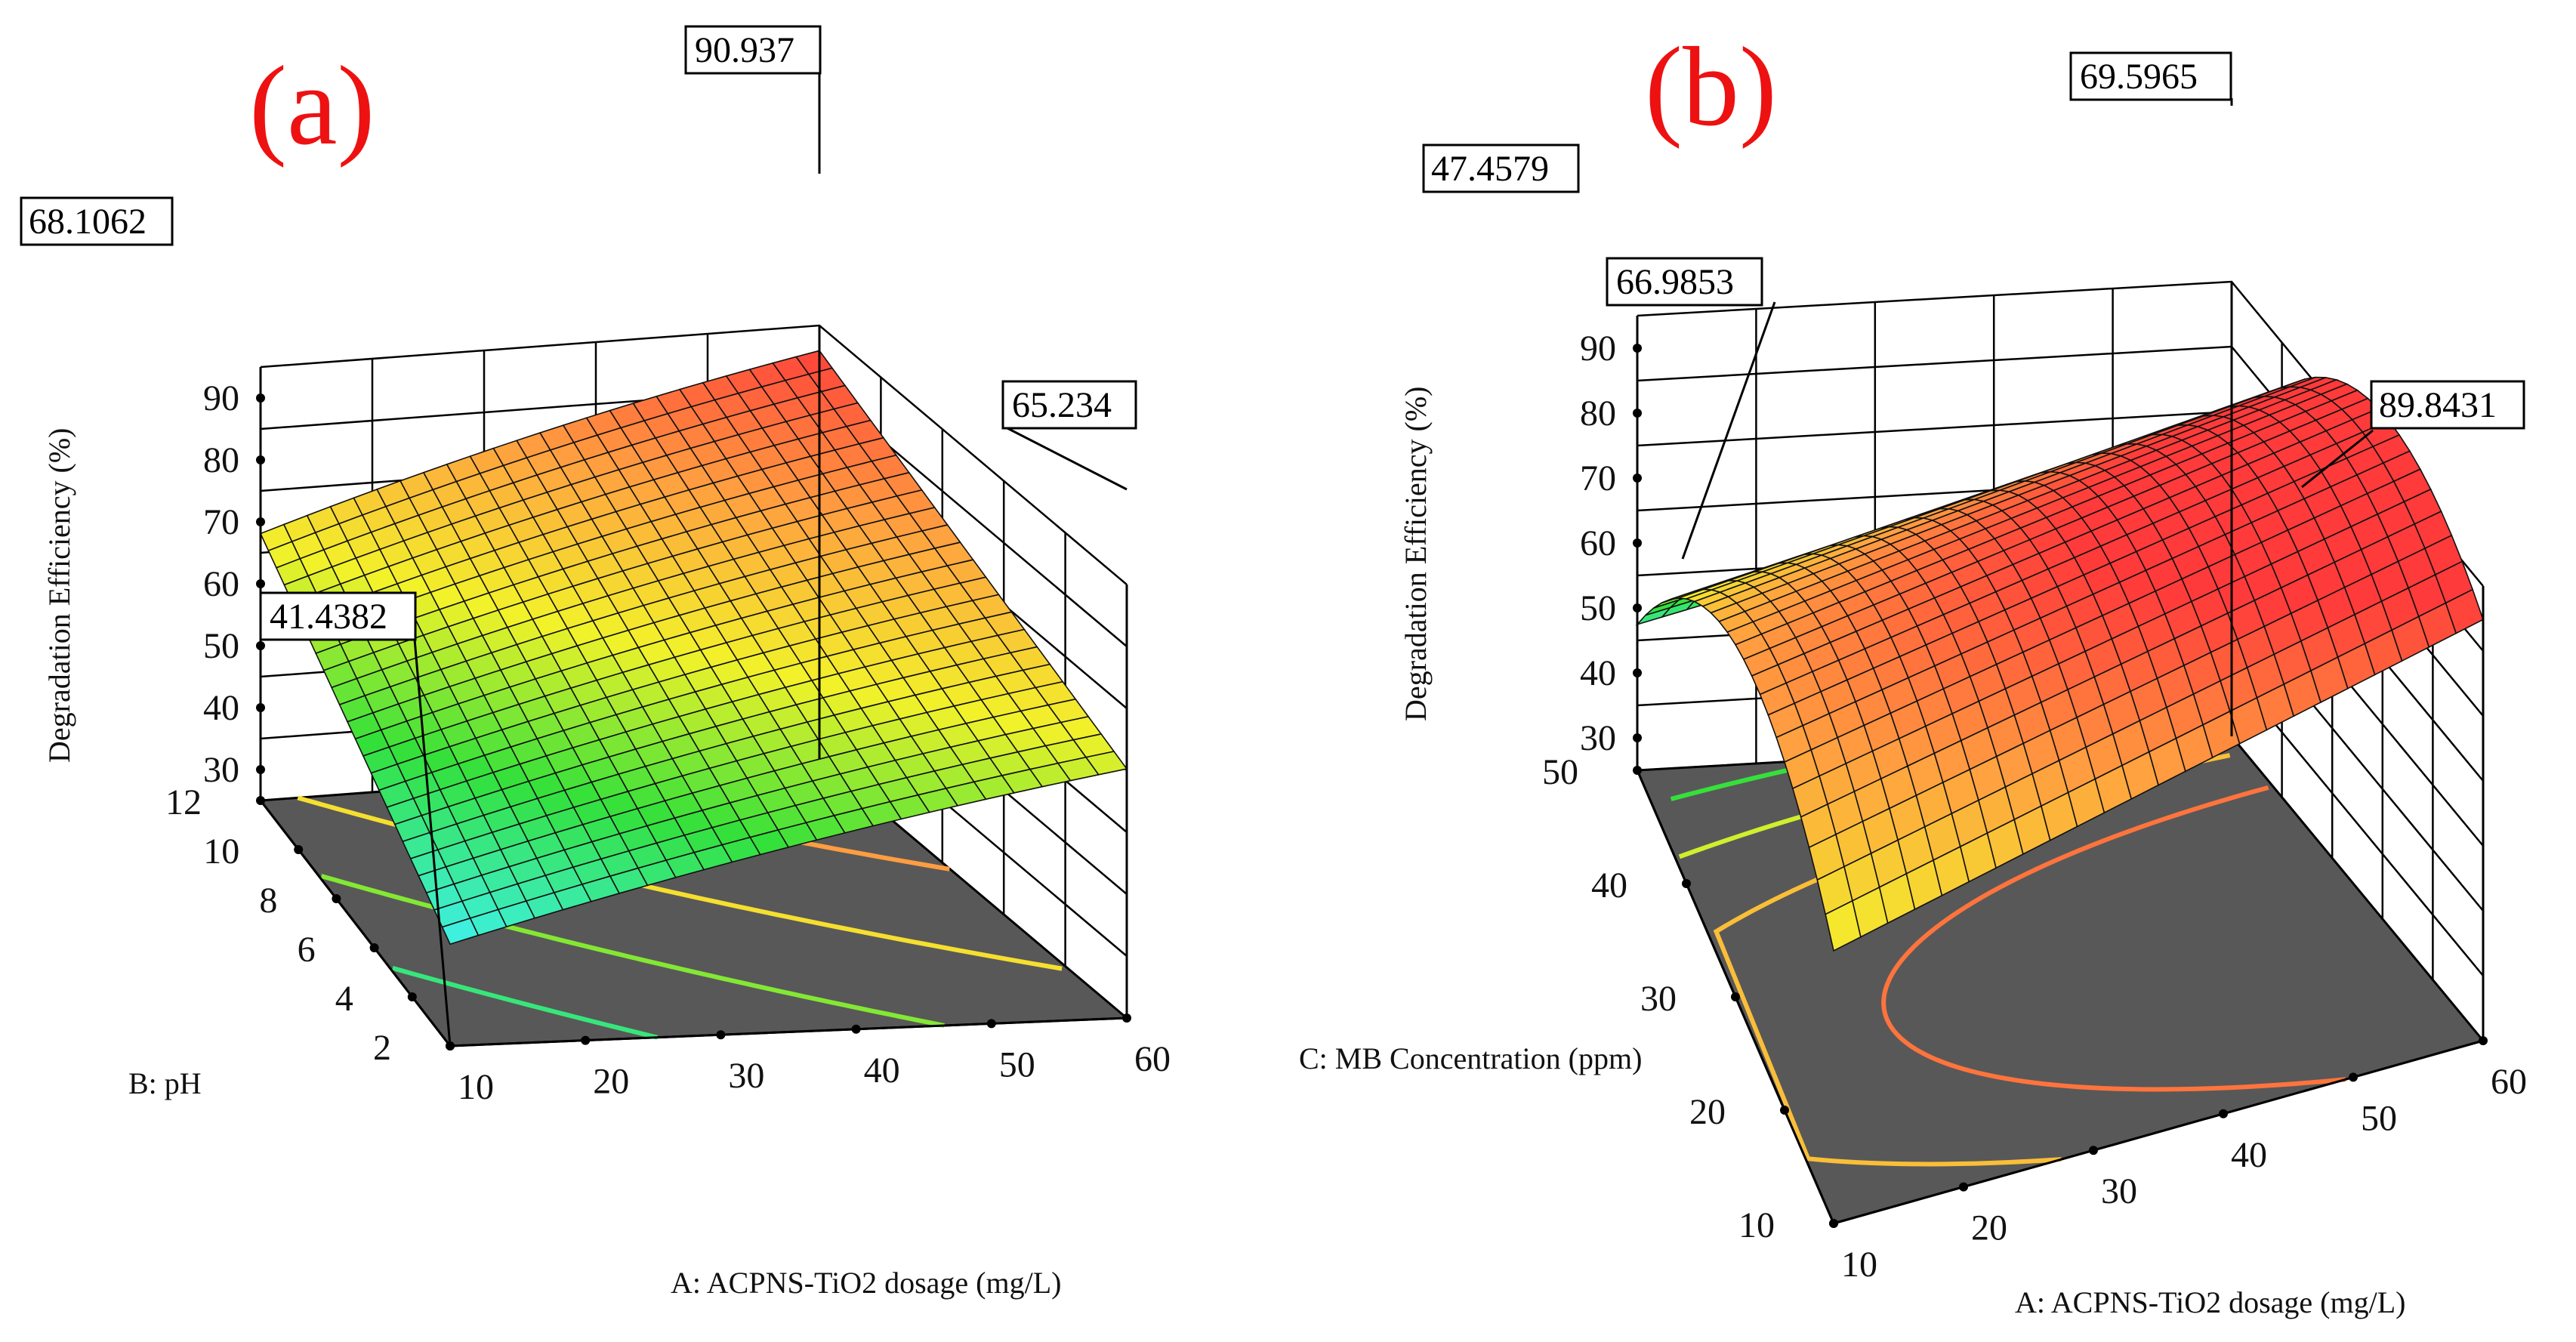  What do you see at coordinates (1675, 282) in the screenshot?
I see `svg-text: 66.9853` at bounding box center [1675, 282].